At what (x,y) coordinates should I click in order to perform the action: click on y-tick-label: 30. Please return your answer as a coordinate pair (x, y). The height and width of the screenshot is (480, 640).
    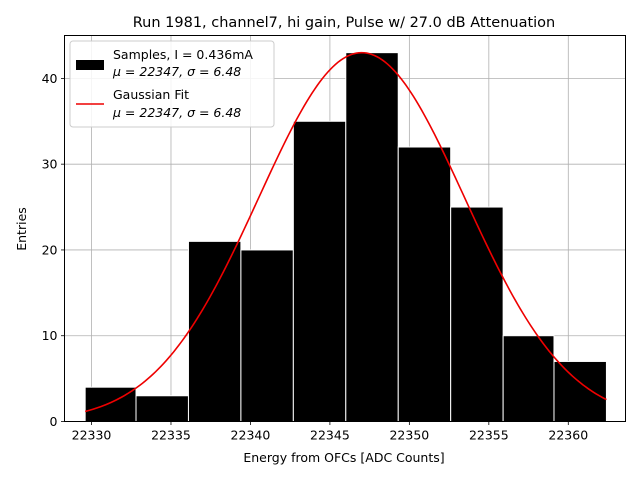
    Looking at the image, I should click on (50, 164).